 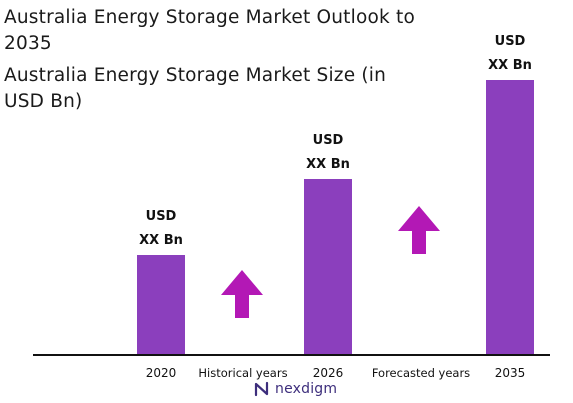 What do you see at coordinates (161, 240) in the screenshot?
I see `data-label-2020-line-2: XX Bn` at bounding box center [161, 240].